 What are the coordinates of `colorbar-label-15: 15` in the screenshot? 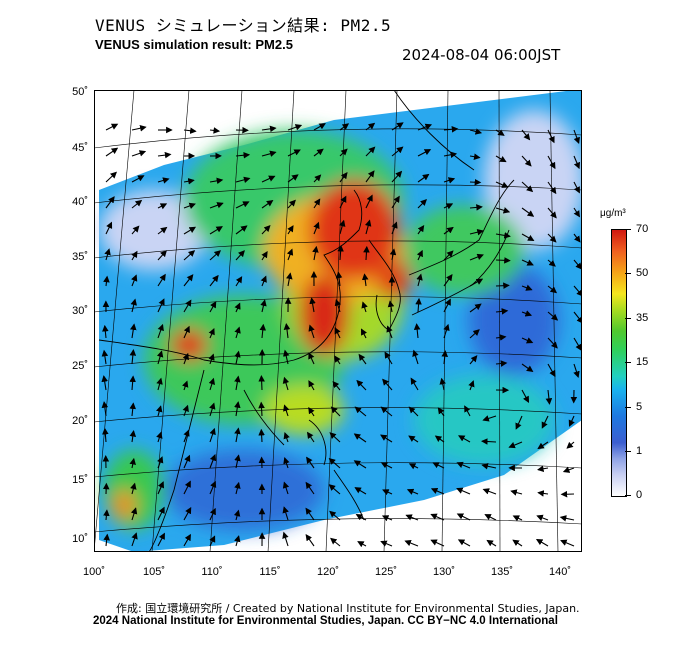 It's located at (642, 362).